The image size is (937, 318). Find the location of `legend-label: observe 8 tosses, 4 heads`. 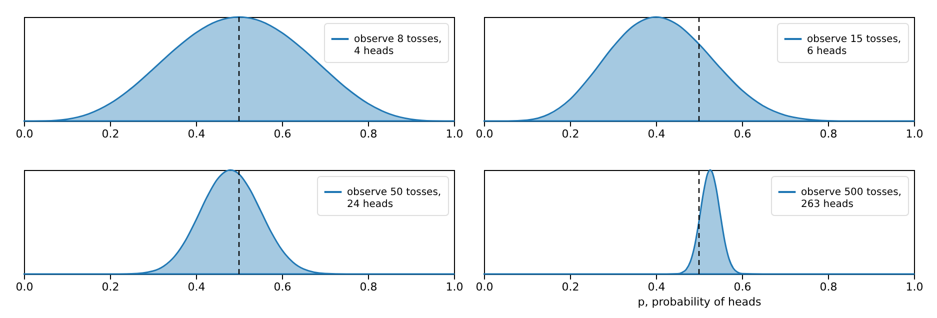

legend-label: observe 8 tosses, 4 heads is located at coordinates (398, 45).